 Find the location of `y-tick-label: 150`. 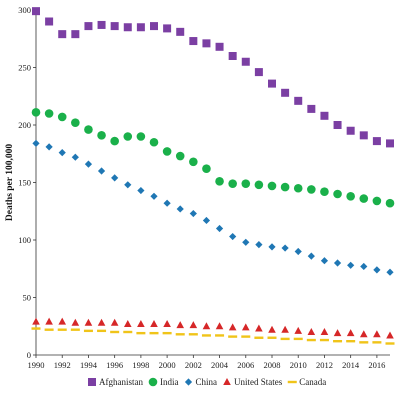

y-tick-label: 150 is located at coordinates (24, 183).